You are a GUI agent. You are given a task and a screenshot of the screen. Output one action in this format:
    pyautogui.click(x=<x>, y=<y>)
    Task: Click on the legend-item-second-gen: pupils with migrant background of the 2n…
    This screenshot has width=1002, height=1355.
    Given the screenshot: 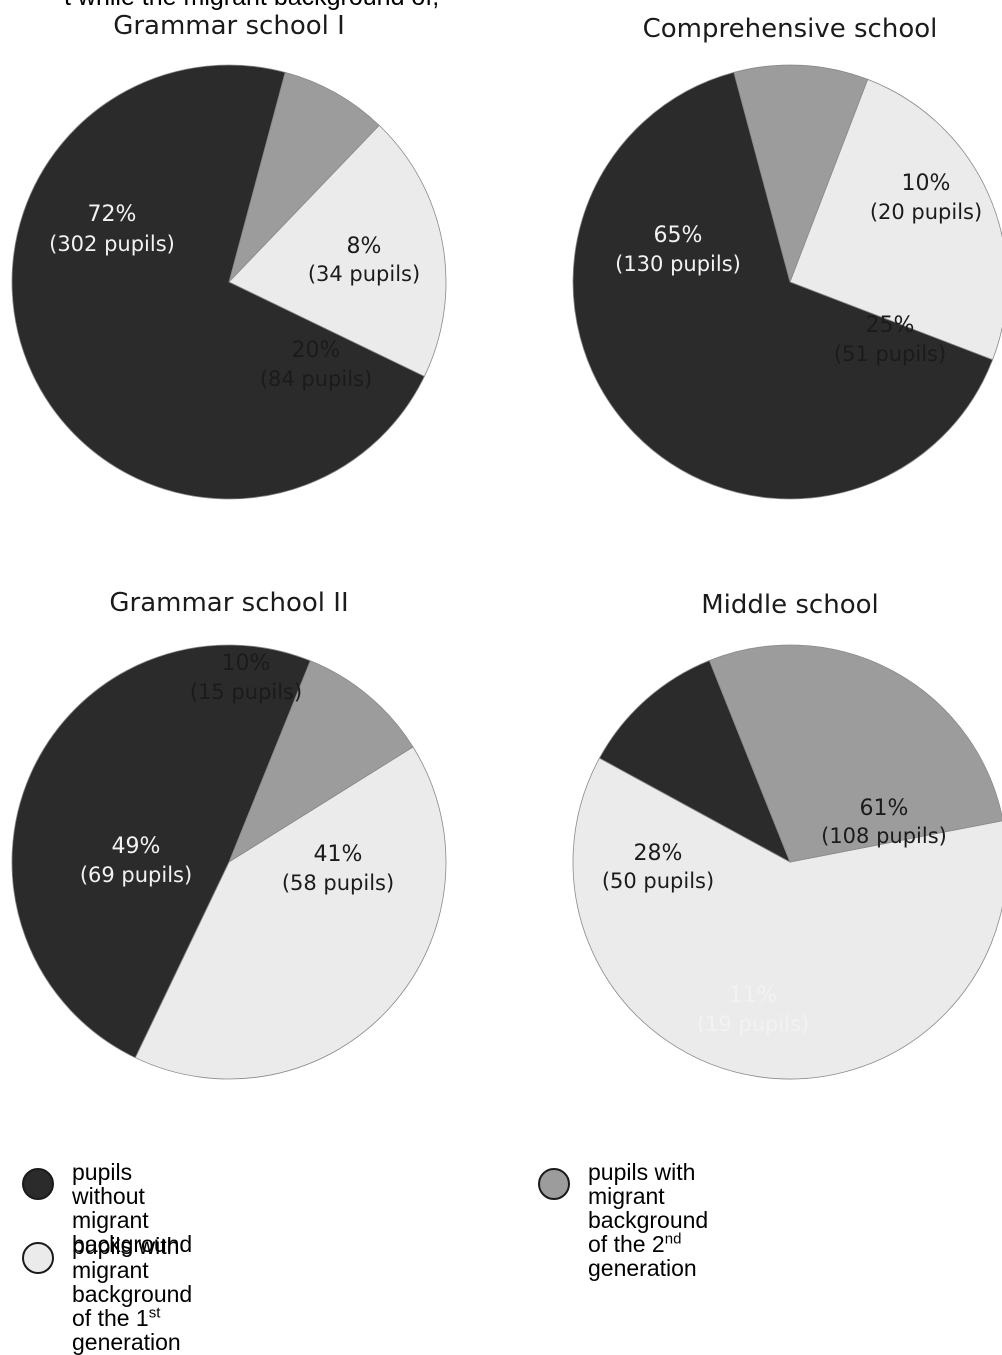 What is the action you would take?
    pyautogui.click(x=623, y=1220)
    